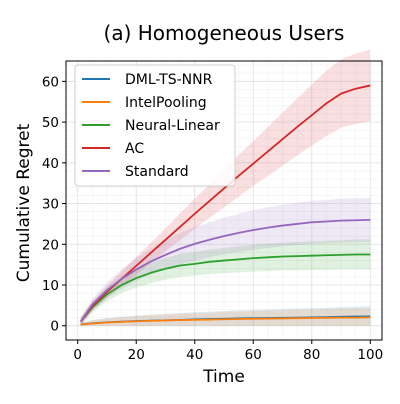  Describe the element at coordinates (50, 82) in the screenshot. I see `y-tick-label: 60` at that location.